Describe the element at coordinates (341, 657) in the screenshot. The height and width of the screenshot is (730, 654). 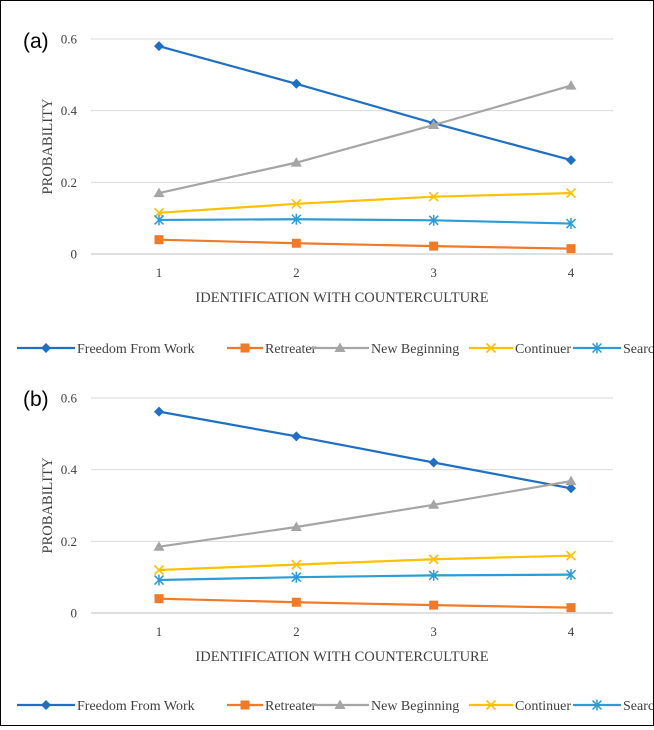
I see `x-axis-title: IDENTIFICATION WITH COUNTERCULTURE` at that location.